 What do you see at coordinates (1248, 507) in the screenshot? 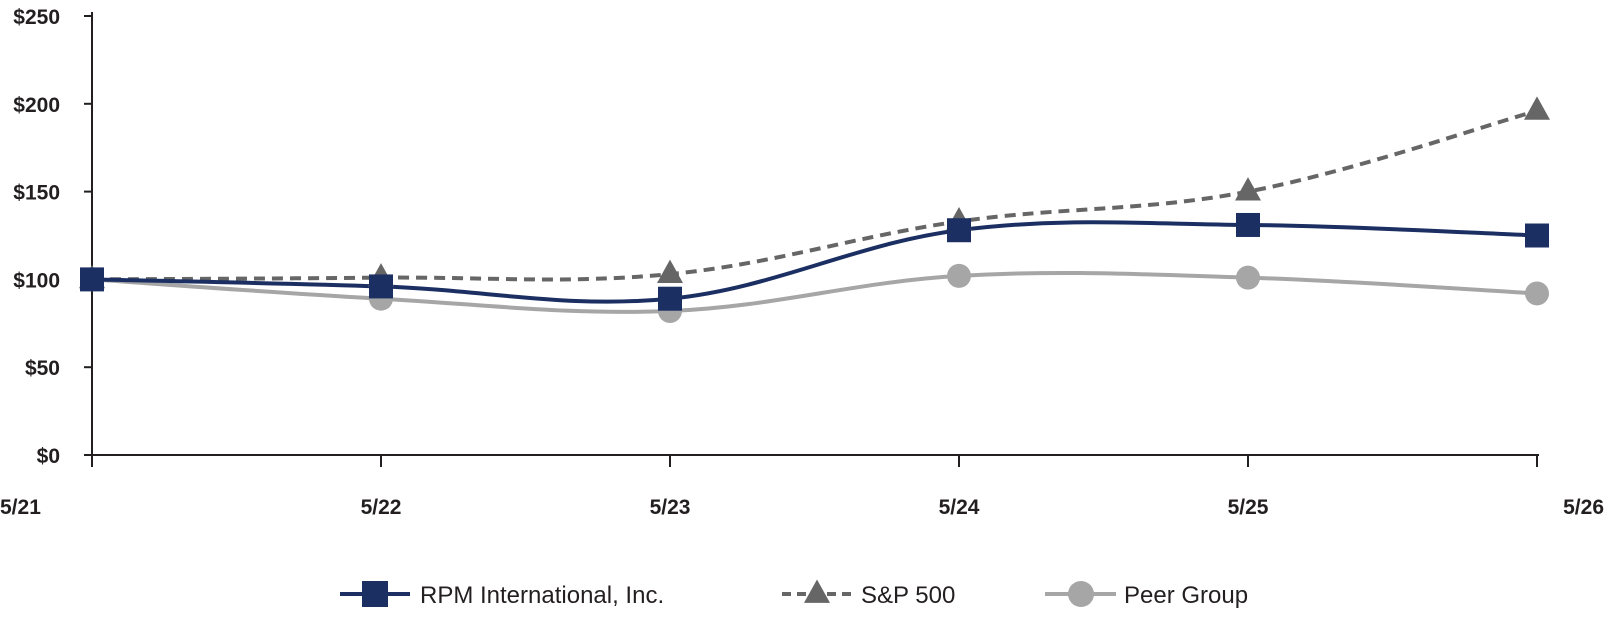
I see `x-tick-label: 5/25` at bounding box center [1248, 507].